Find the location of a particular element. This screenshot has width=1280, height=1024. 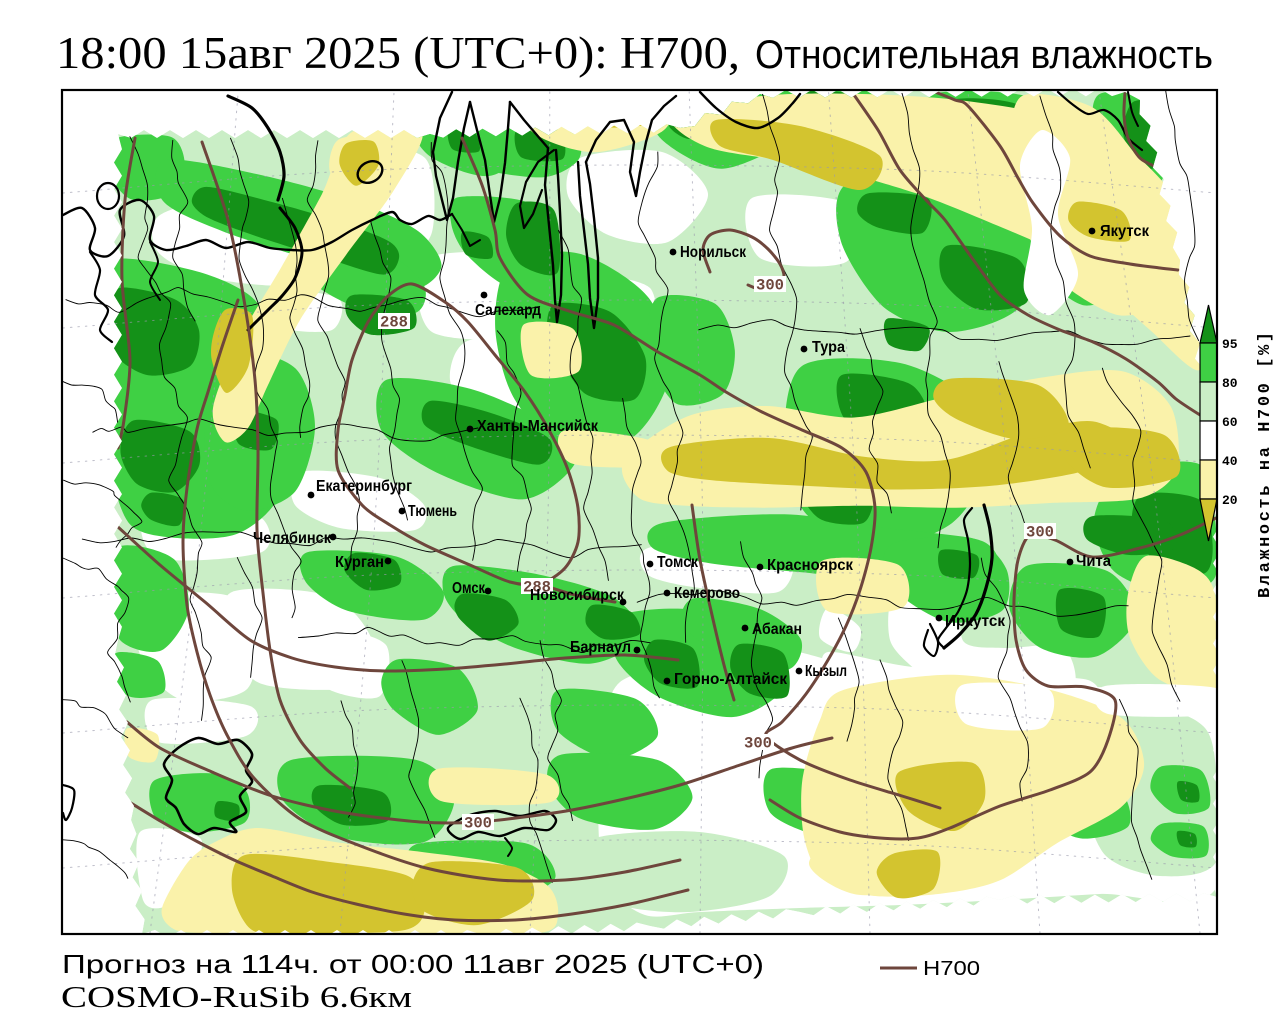

svg-text: Иркутск is located at coordinates (975, 621).